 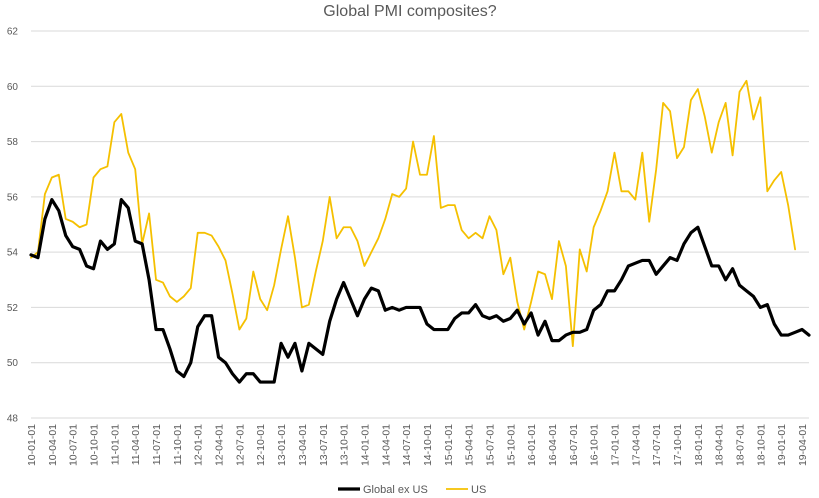 I want to click on x-tick-label: 13-07-01, so click(x=324, y=445).